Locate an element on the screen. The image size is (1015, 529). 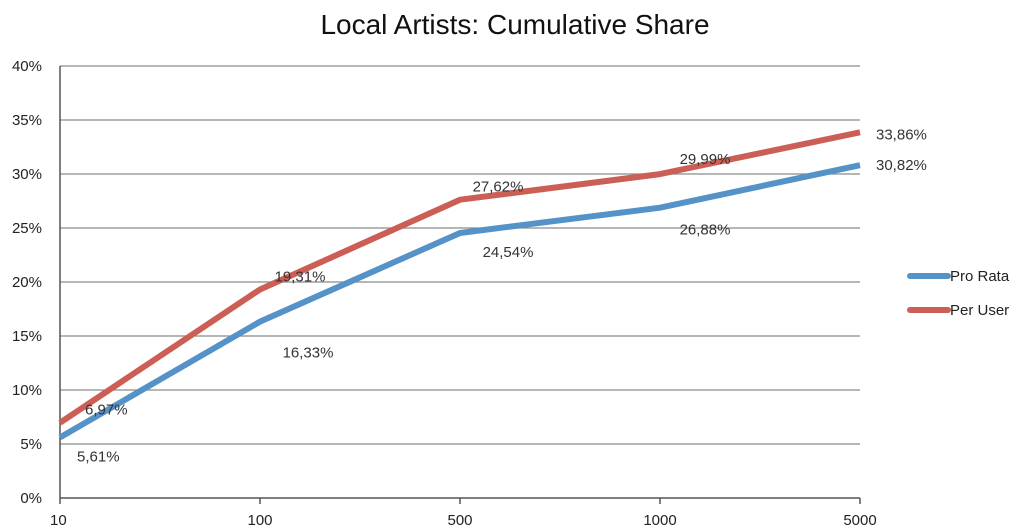
legend-label: Pro Rata is located at coordinates (980, 276).